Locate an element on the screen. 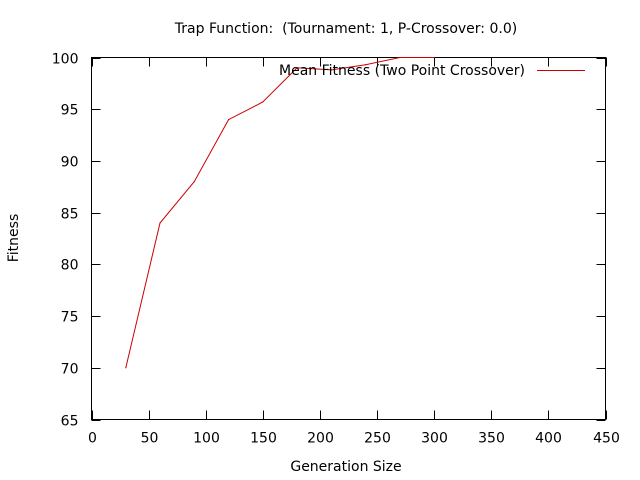 The width and height of the screenshot is (640, 480). y-tick-label-85: 85 is located at coordinates (70, 215).